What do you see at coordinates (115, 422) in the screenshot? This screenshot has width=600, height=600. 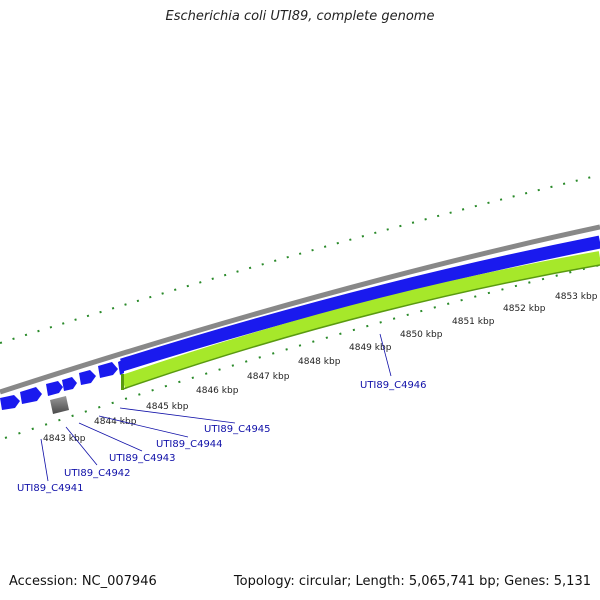 I see `scale-label: 4844 kbp` at bounding box center [115, 422].